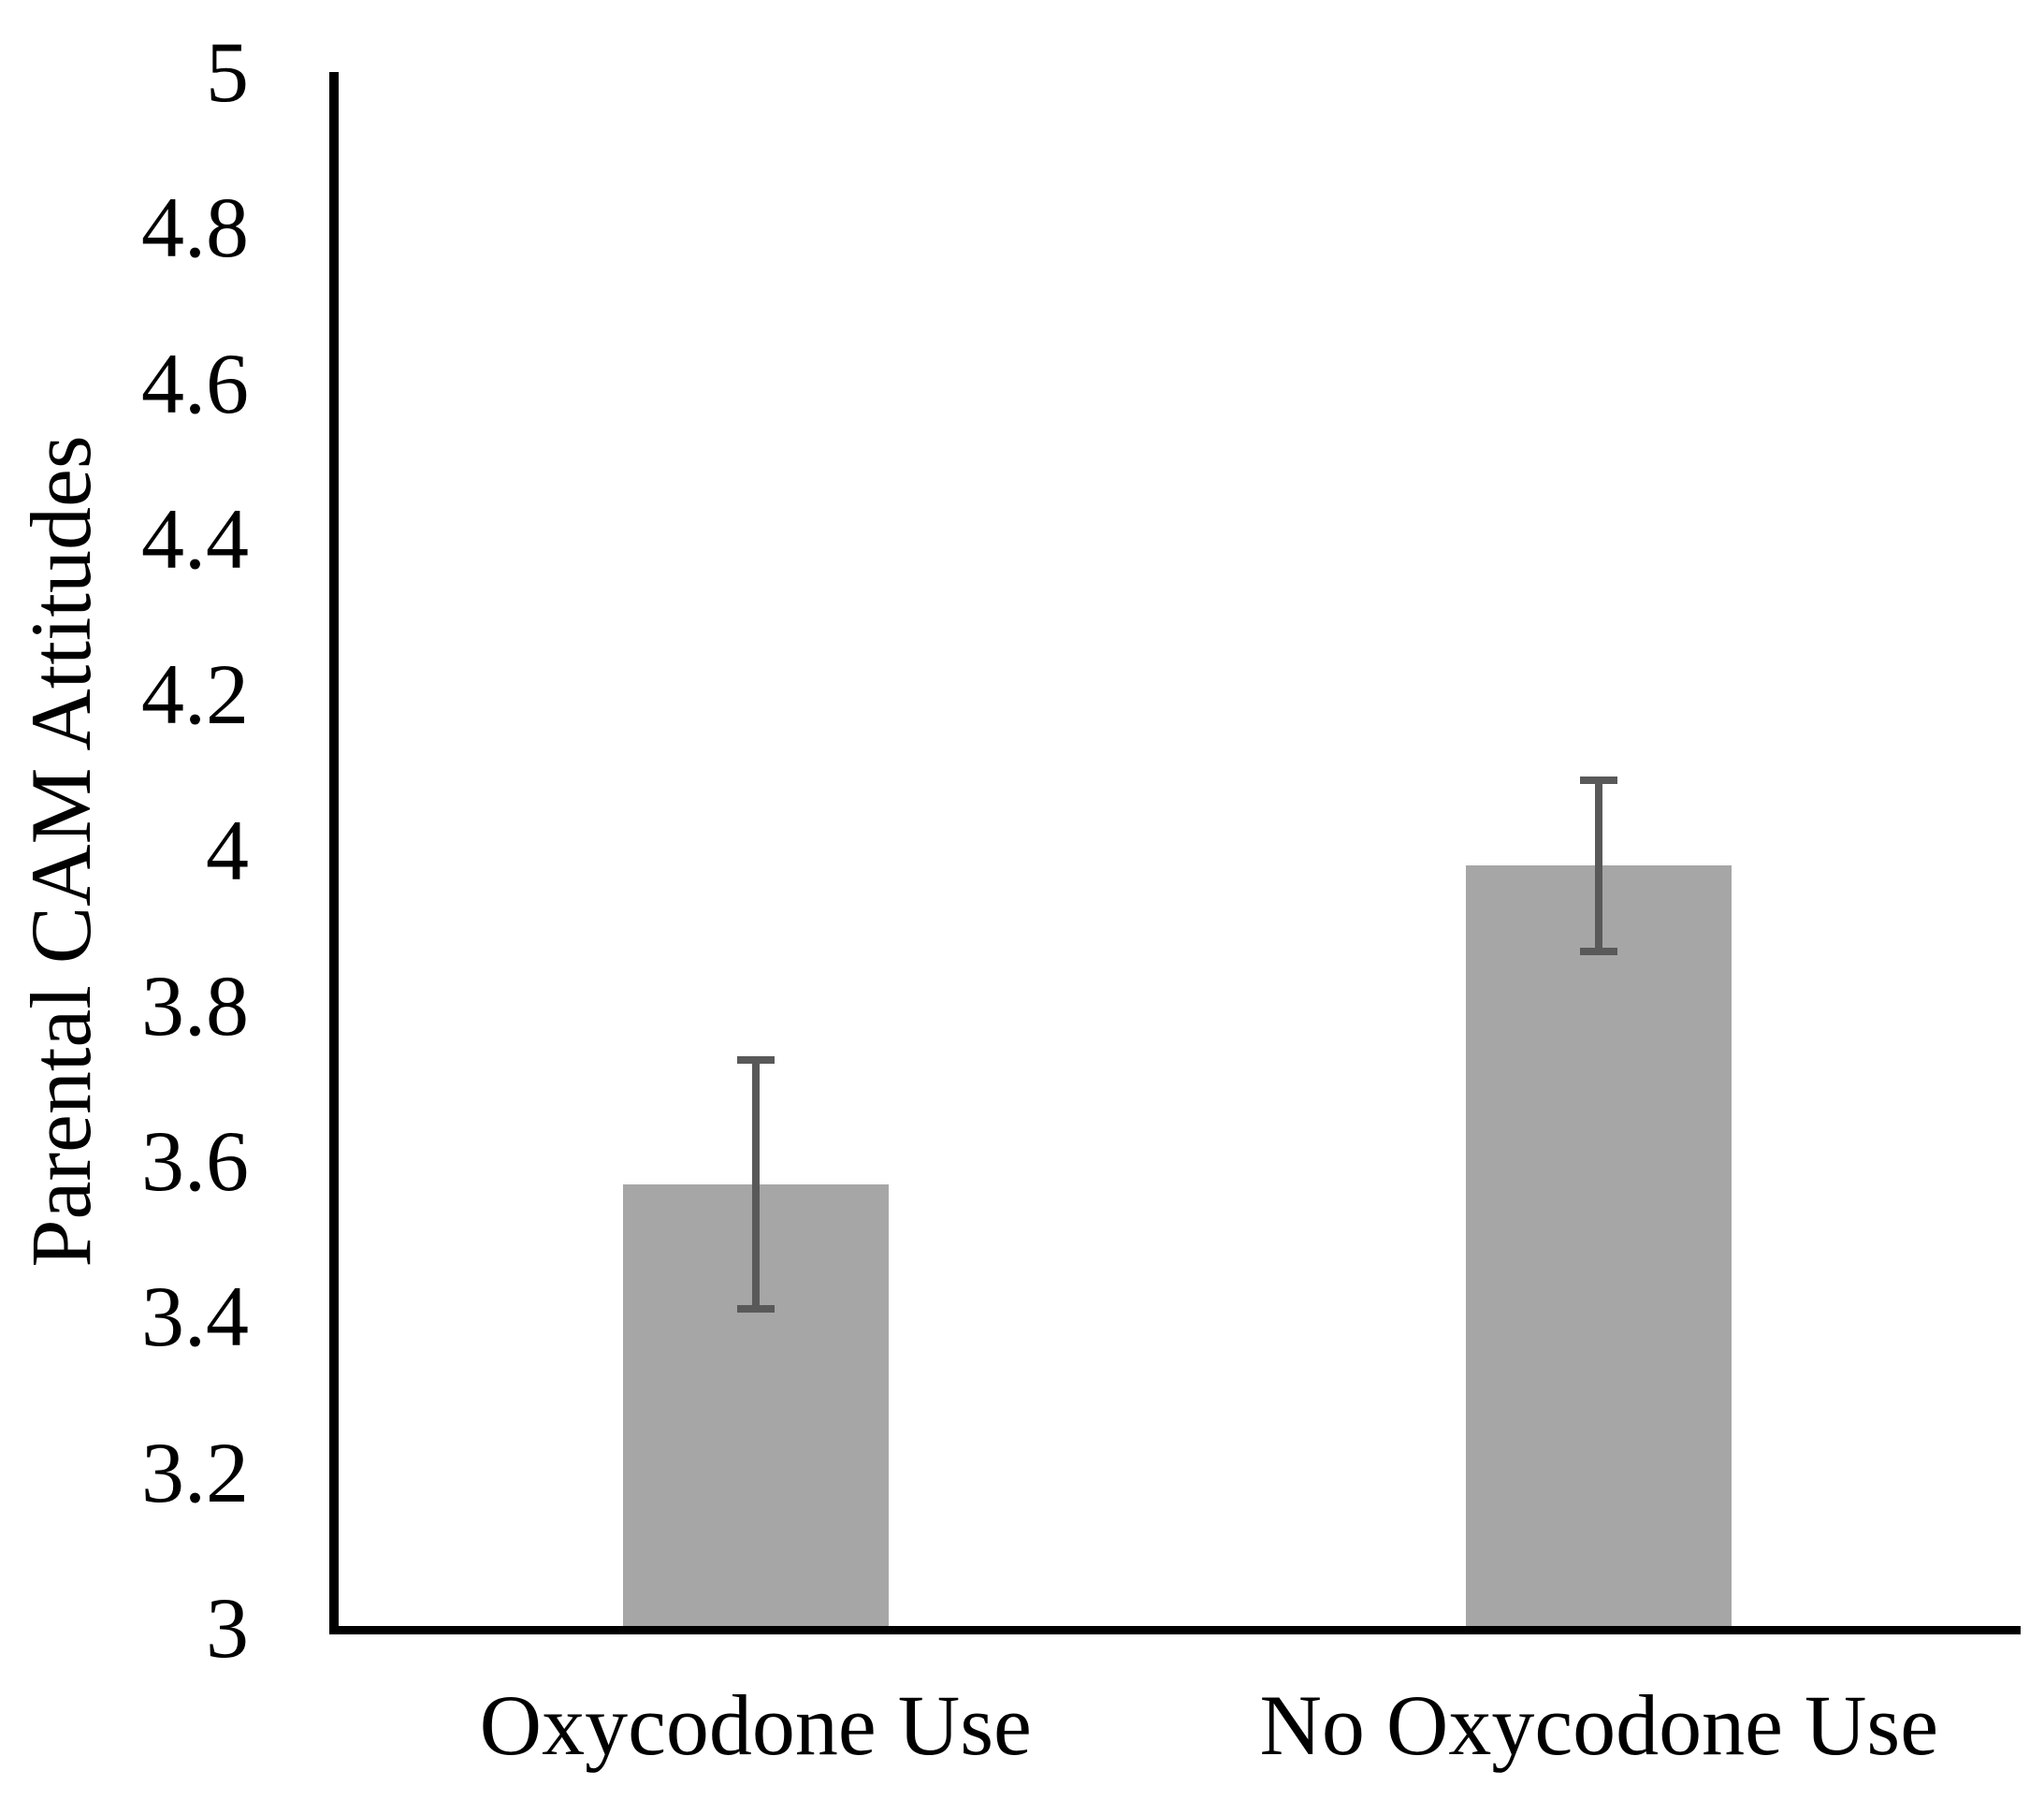 Image resolution: width=2044 pixels, height=1800 pixels. I want to click on x-category-label: No Oxycodone Use, so click(1599, 1725).